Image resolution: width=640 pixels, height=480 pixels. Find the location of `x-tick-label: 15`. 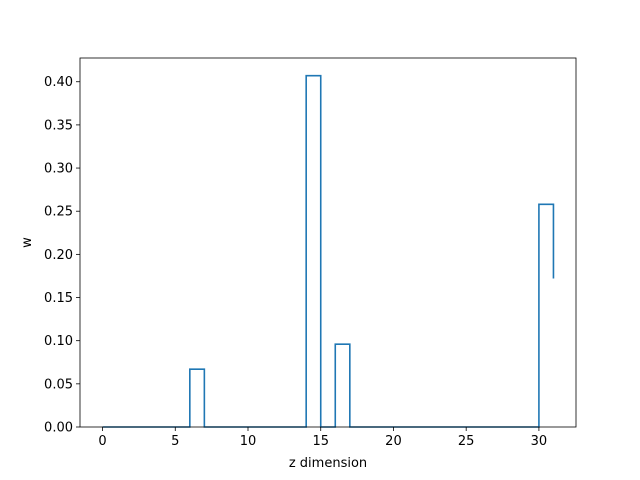

x-tick-label: 15 is located at coordinates (320, 441).